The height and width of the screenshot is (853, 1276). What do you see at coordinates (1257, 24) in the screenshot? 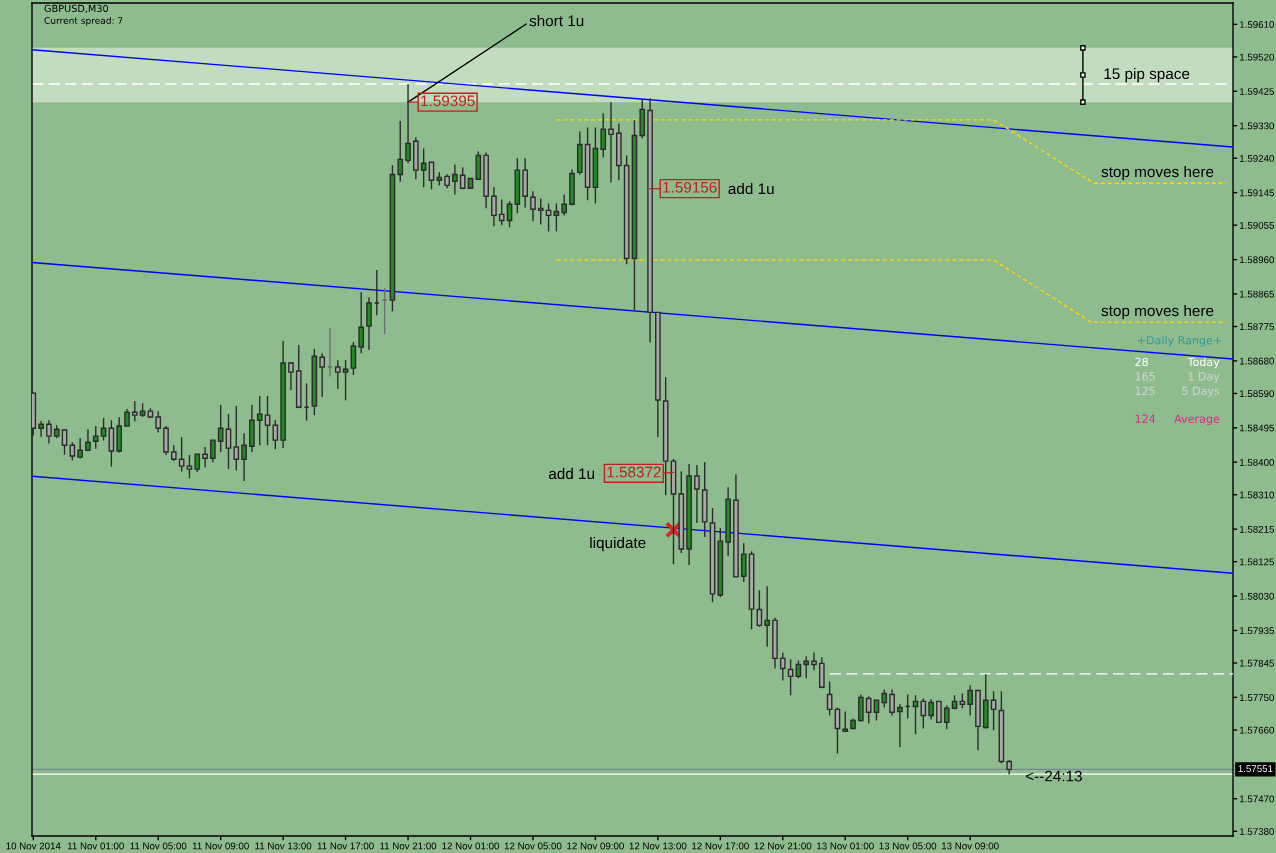
I see `y-tick-label: 1.59610` at bounding box center [1257, 24].